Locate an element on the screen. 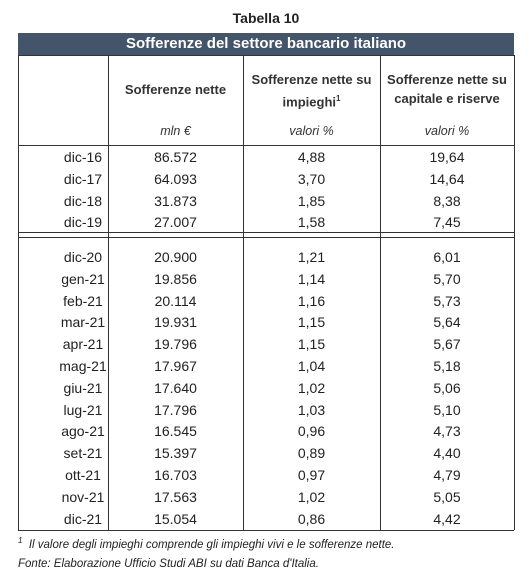  row-label: feb-21 is located at coordinates (83, 300).